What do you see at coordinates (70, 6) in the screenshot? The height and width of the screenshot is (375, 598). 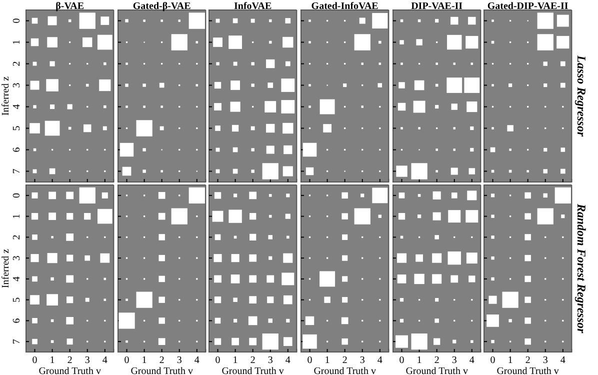 I see `chart-title: β-VAE` at bounding box center [70, 6].